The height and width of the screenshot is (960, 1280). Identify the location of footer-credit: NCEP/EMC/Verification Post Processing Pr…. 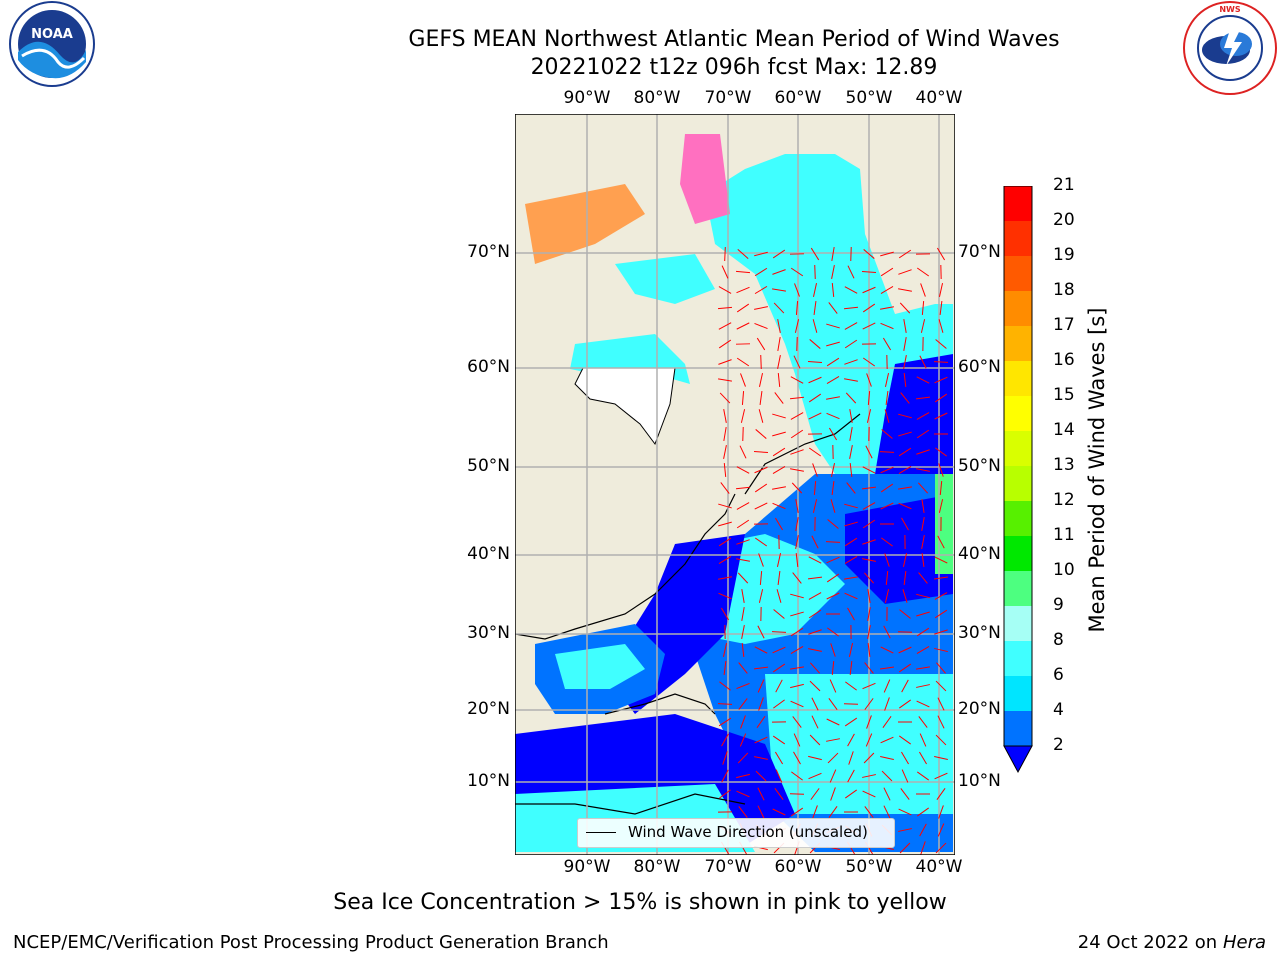
(311, 942).